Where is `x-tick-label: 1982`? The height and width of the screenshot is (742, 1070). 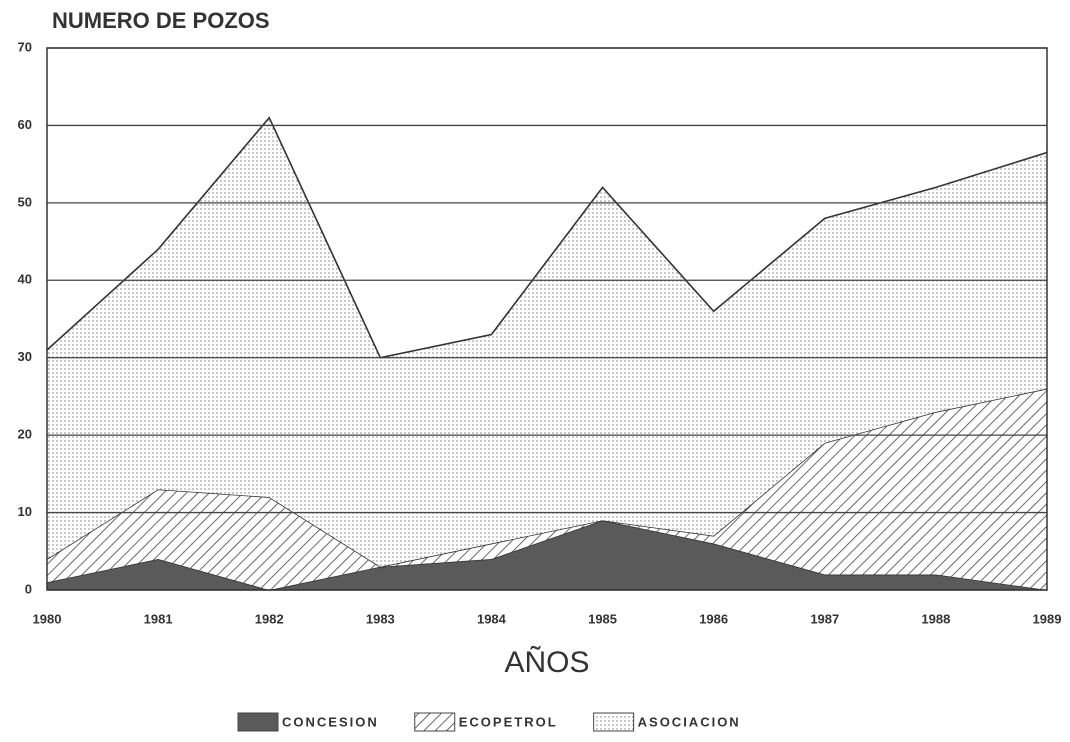 x-tick-label: 1982 is located at coordinates (269, 618).